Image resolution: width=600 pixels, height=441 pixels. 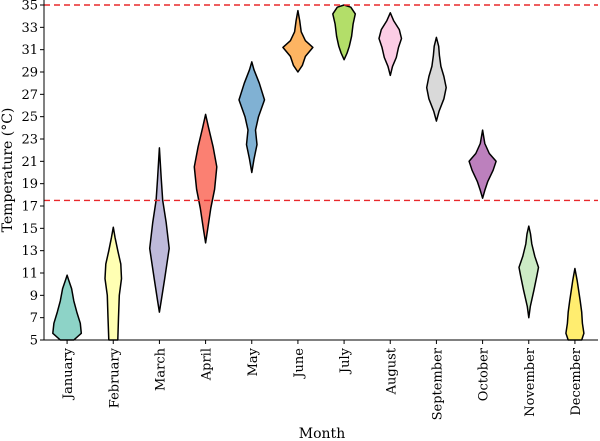 I want to click on y-tick-label: 7, so click(x=34, y=318).